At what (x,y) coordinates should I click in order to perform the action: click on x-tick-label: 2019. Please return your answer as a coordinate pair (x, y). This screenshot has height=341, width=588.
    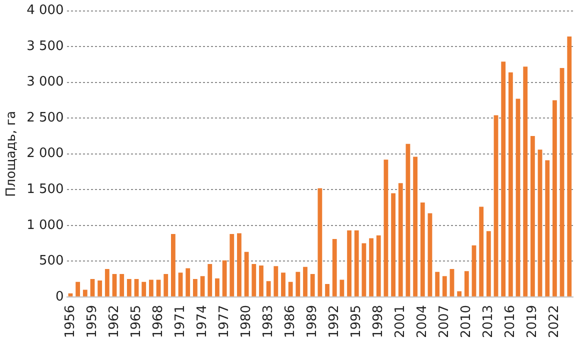
    Looking at the image, I should click on (532, 321).